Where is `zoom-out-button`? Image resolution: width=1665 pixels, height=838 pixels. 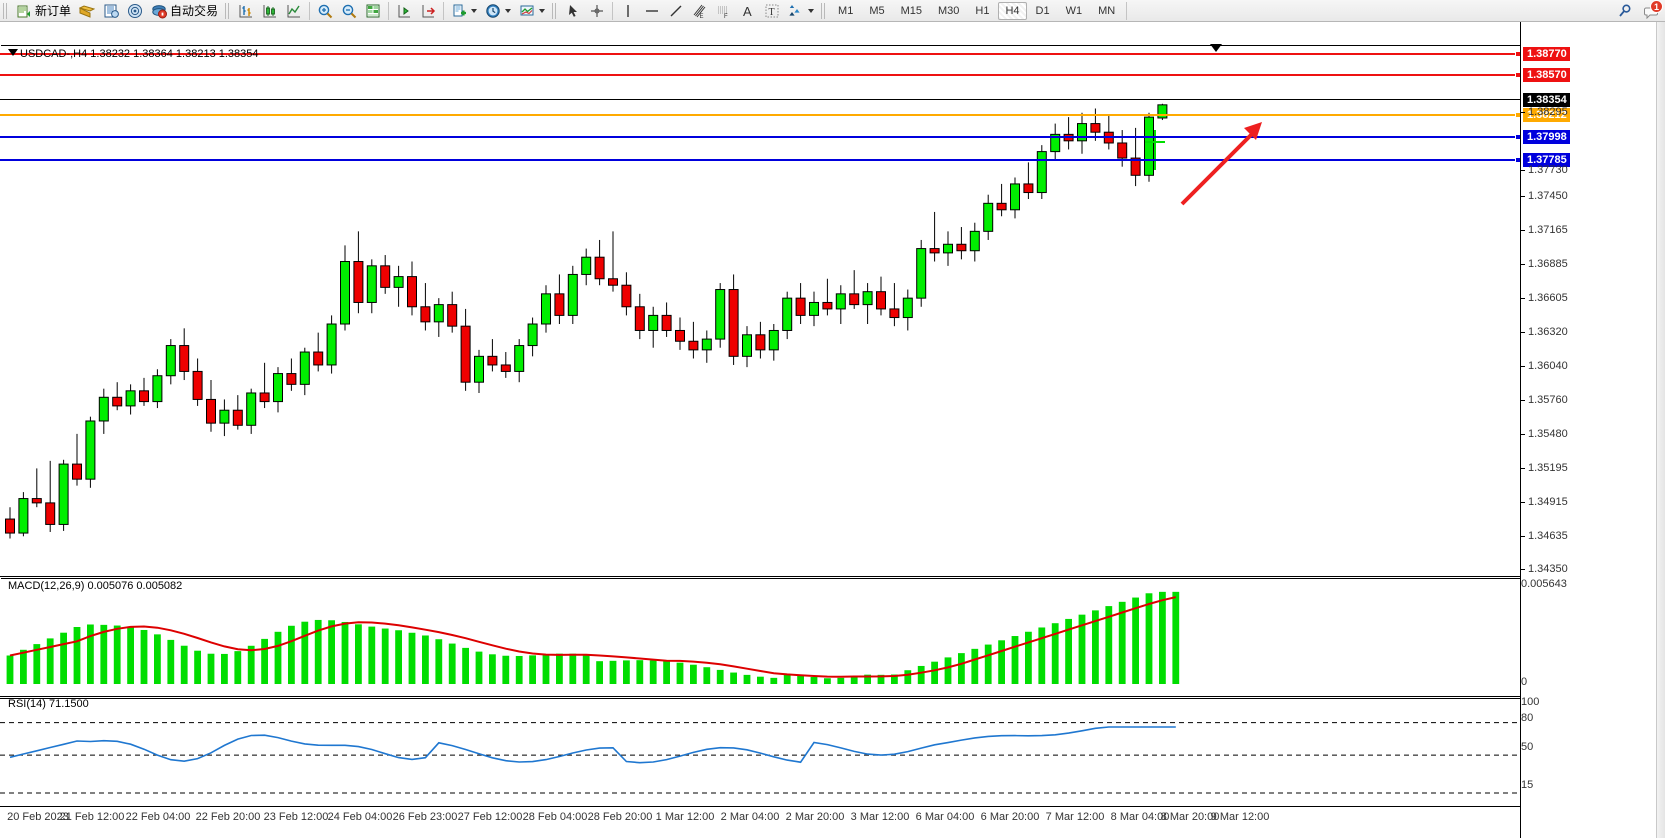 zoom-out-button is located at coordinates (349, 11).